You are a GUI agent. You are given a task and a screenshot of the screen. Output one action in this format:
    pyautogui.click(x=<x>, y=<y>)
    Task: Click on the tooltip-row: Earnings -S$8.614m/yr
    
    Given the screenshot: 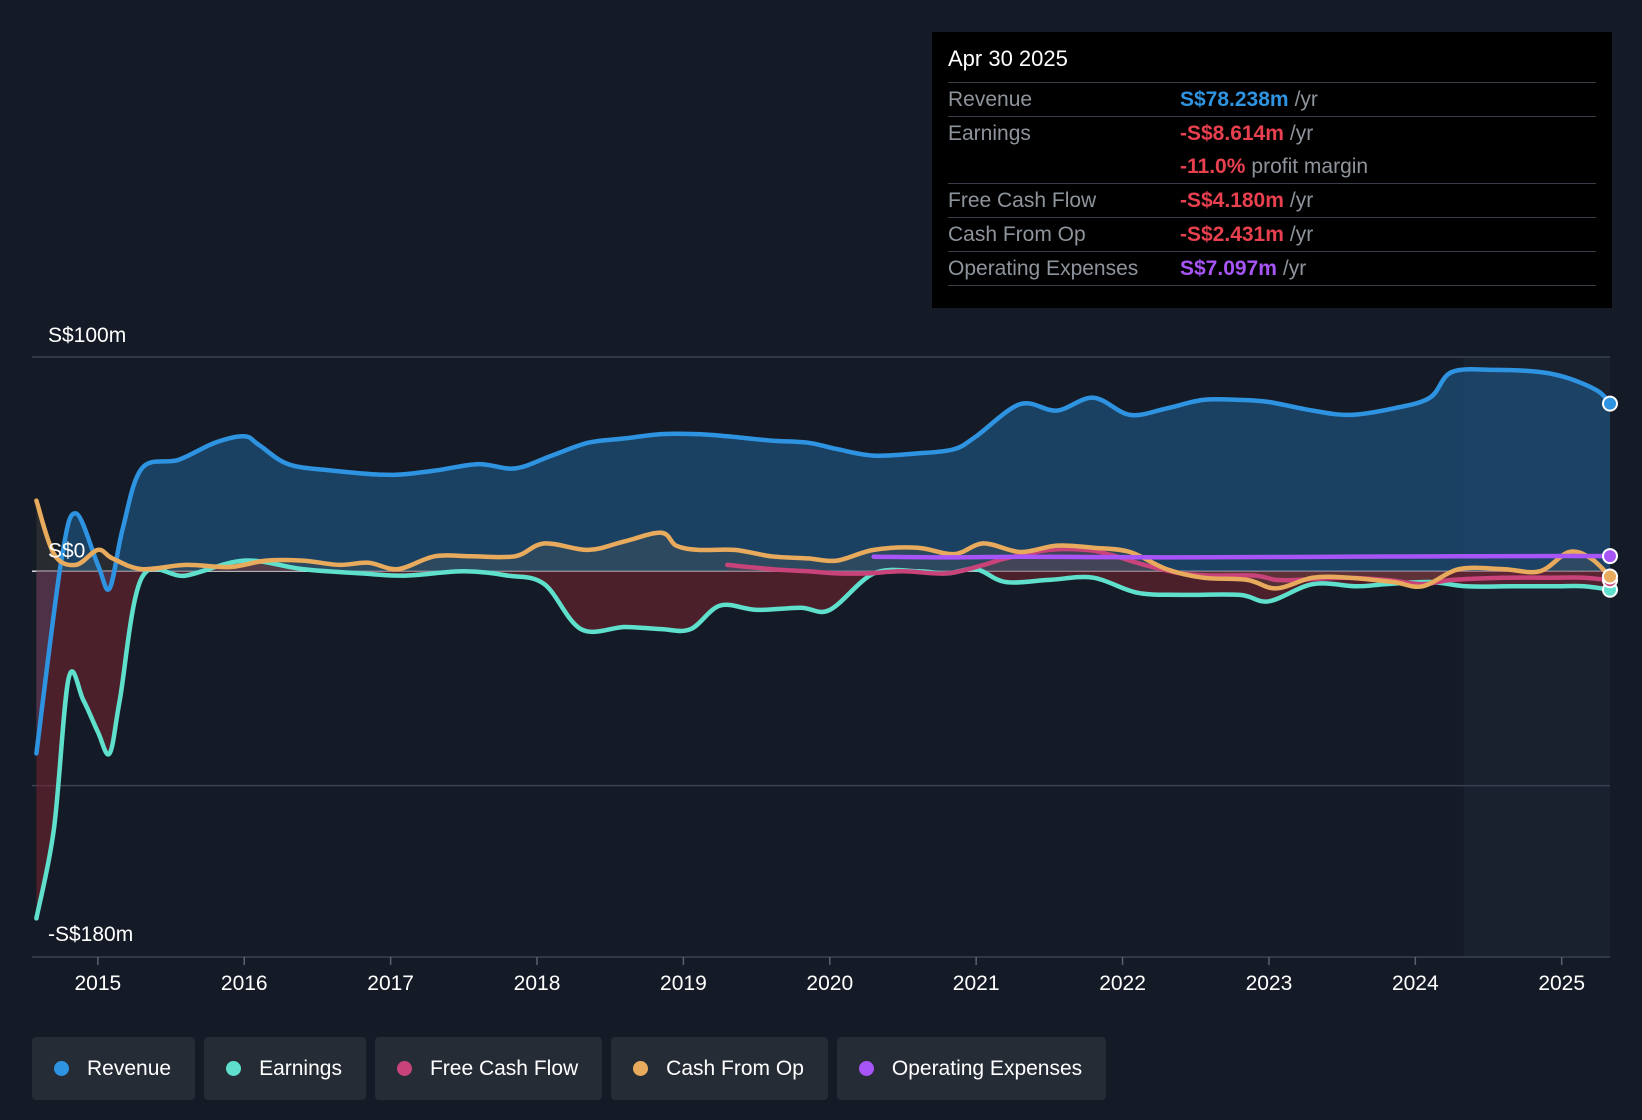 What is the action you would take?
    pyautogui.click(x=1272, y=133)
    